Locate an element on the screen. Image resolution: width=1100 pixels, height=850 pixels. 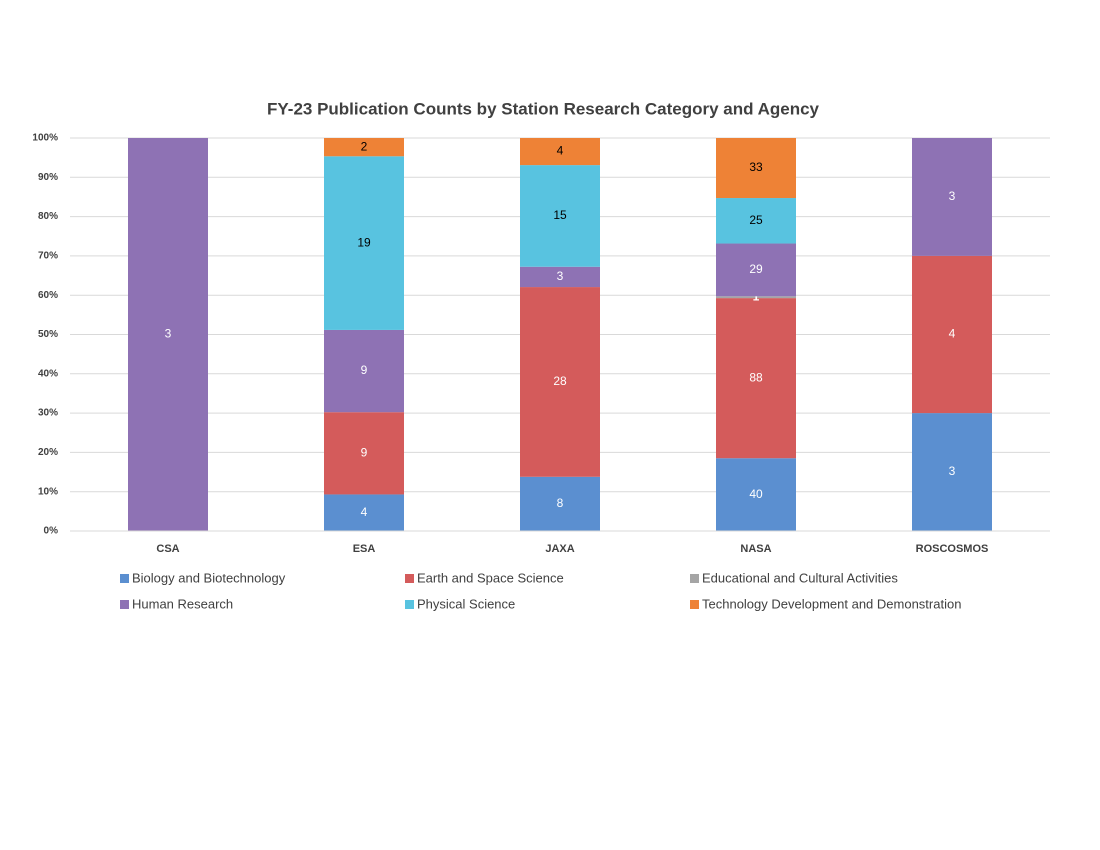
data-label: 2 is located at coordinates (364, 146).